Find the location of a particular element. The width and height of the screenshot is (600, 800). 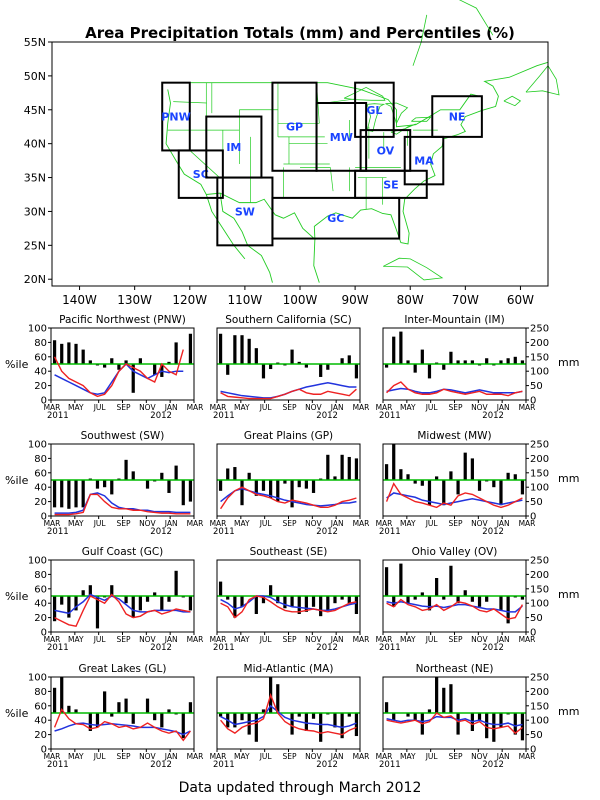

mm-tick-label: 50 is located at coordinates (536, 735).